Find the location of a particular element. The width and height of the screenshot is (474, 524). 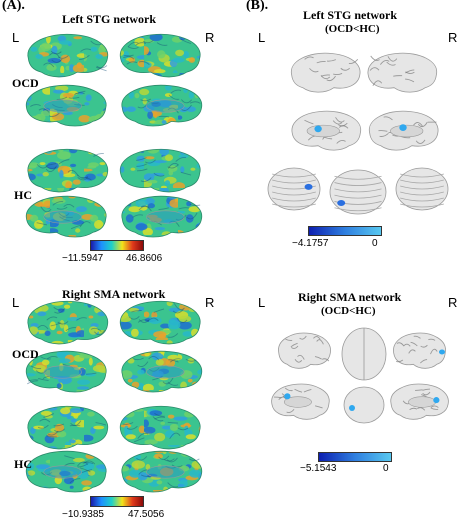

panel-b-label: (B). is located at coordinates (257, 6).